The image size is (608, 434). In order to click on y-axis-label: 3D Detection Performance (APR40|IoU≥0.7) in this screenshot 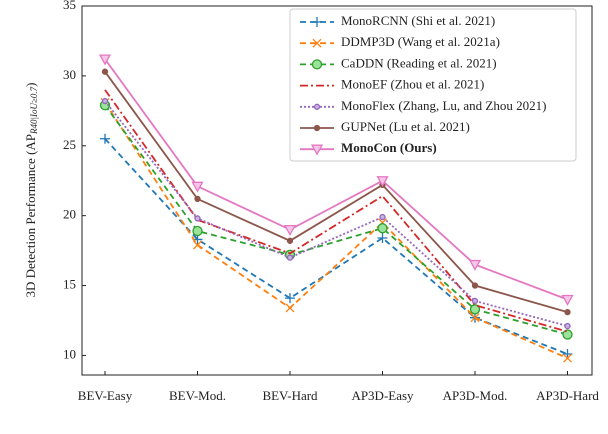, I will do `click(31, 189)`.